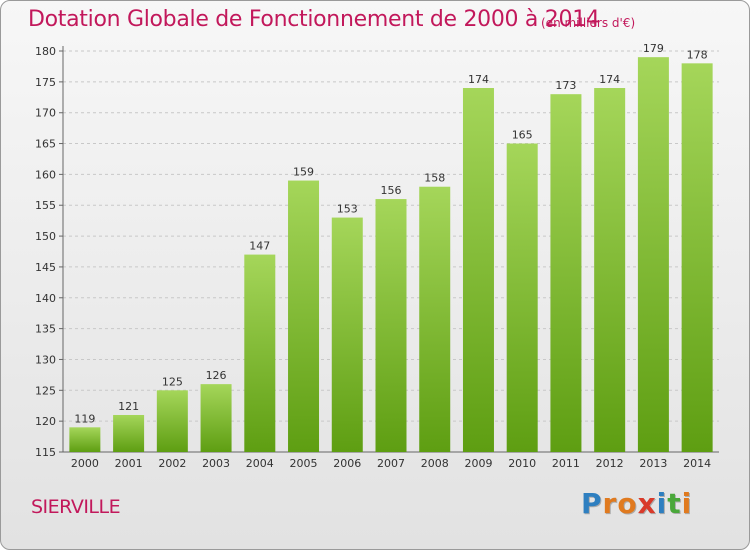  Describe the element at coordinates (128, 406) in the screenshot. I see `value-label: 121` at that location.